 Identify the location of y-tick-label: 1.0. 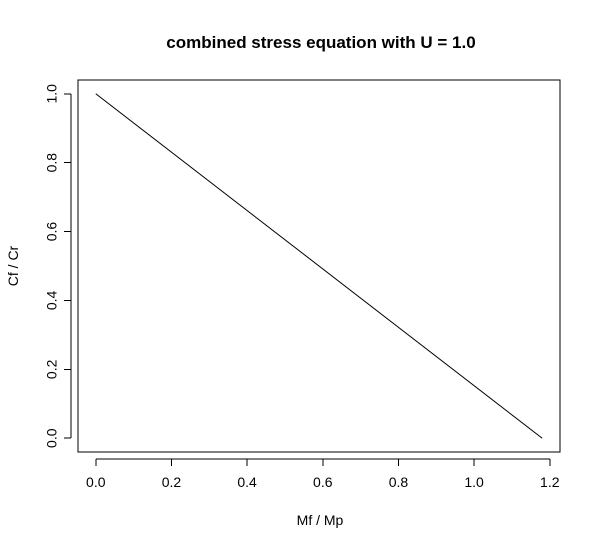
(52, 94).